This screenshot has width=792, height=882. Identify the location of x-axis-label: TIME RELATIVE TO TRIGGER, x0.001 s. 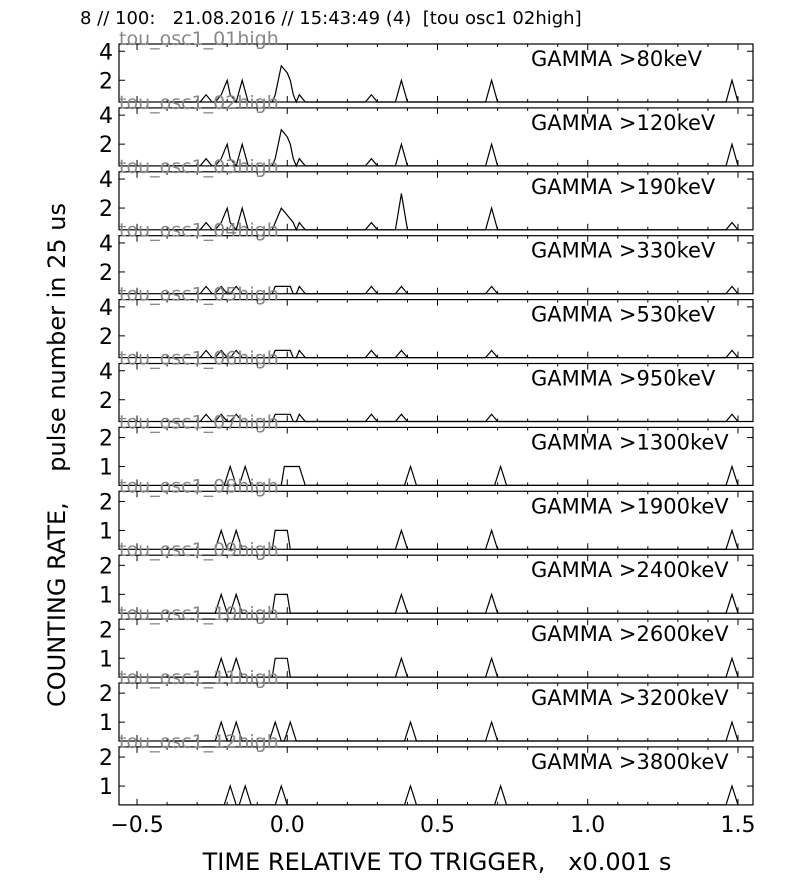
(437, 862).